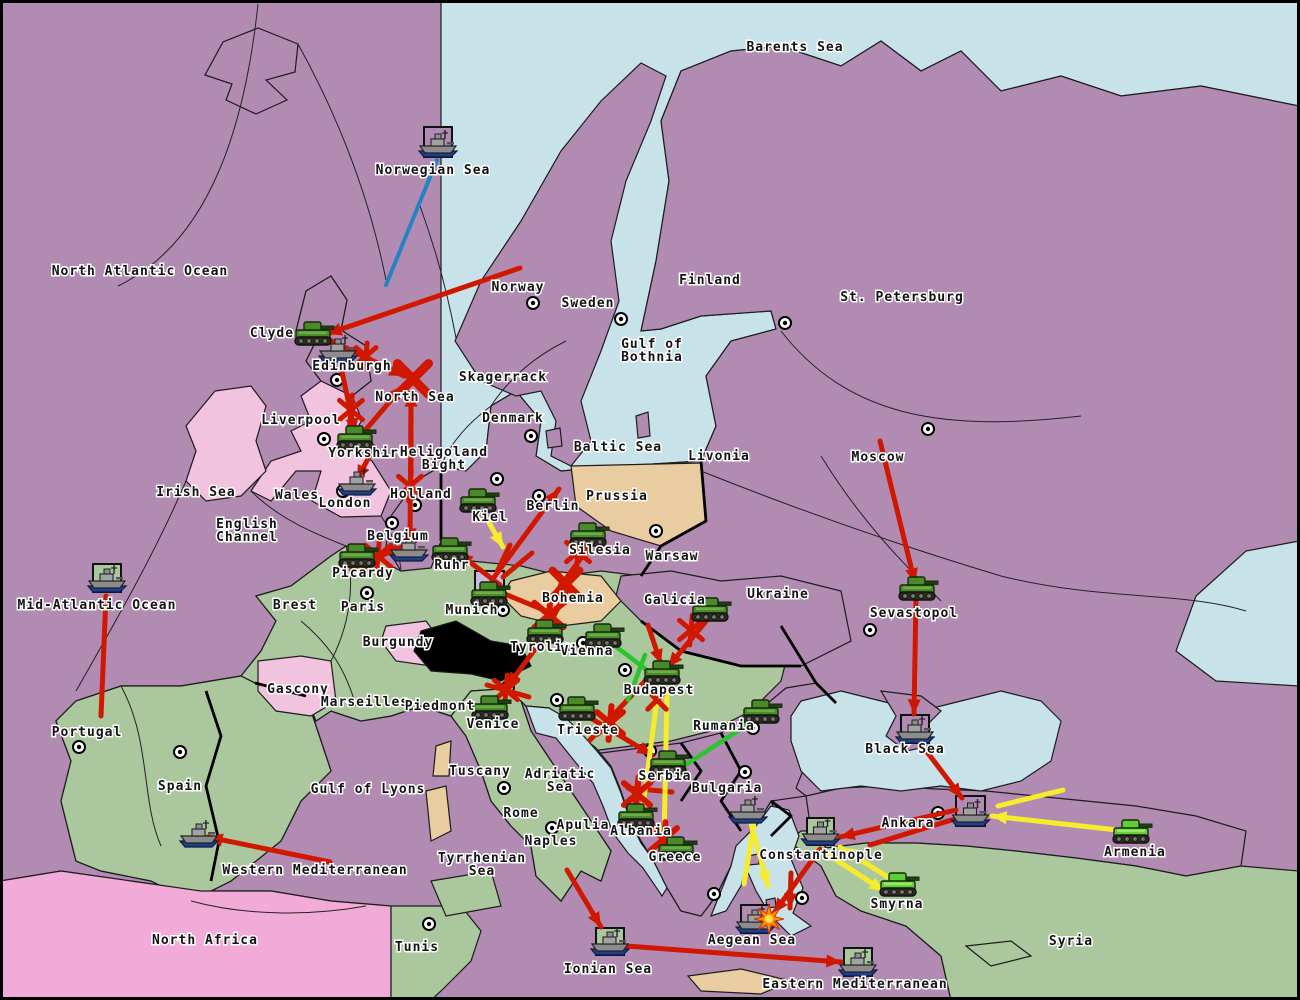  What do you see at coordinates (131, 586) in the screenshot?
I see `sea-boundary-mao` at bounding box center [131, 586].